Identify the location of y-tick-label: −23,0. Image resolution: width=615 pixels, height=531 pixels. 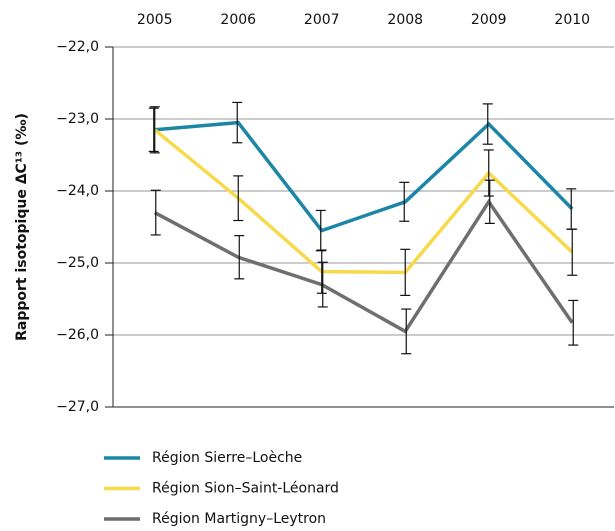
(77, 119).